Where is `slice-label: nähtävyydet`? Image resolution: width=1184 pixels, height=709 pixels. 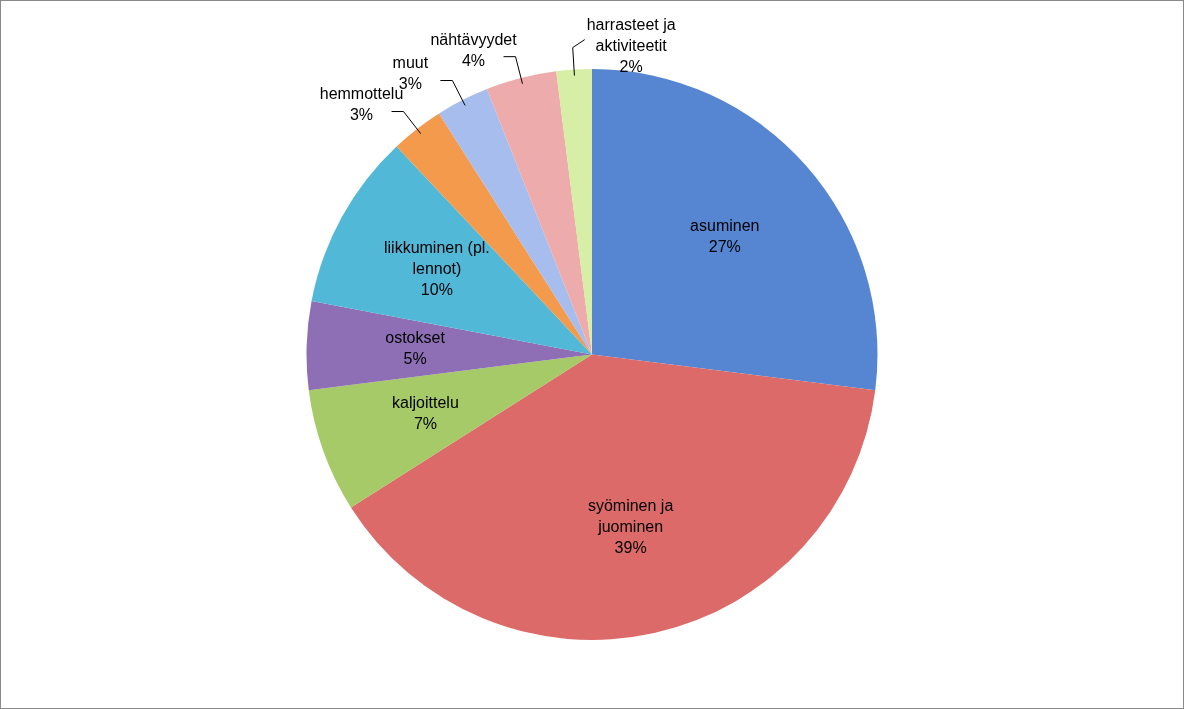 slice-label: nähtävyydet is located at coordinates (474, 39).